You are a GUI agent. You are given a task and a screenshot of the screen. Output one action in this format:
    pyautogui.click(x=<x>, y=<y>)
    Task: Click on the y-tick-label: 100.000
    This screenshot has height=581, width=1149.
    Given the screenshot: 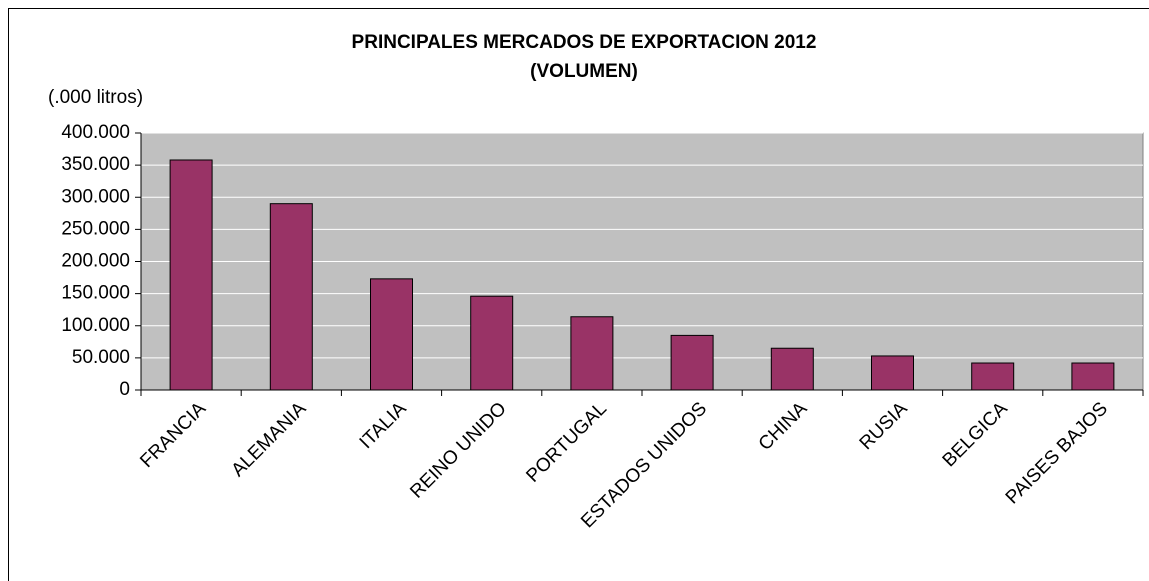 What is the action you would take?
    pyautogui.click(x=95, y=325)
    